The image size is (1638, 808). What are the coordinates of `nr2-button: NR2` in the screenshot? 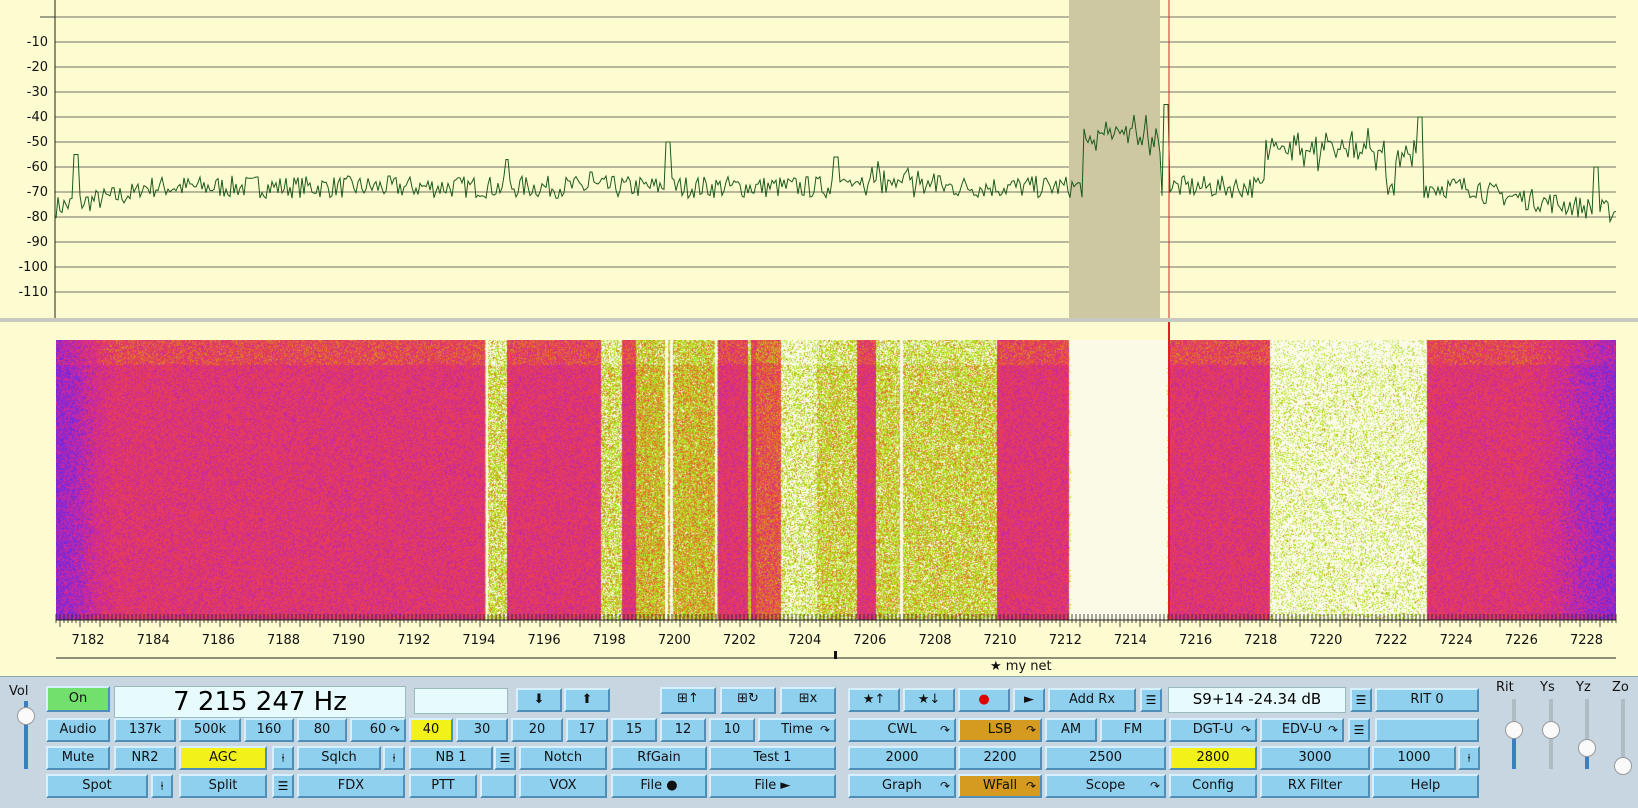 It's located at (145, 758).